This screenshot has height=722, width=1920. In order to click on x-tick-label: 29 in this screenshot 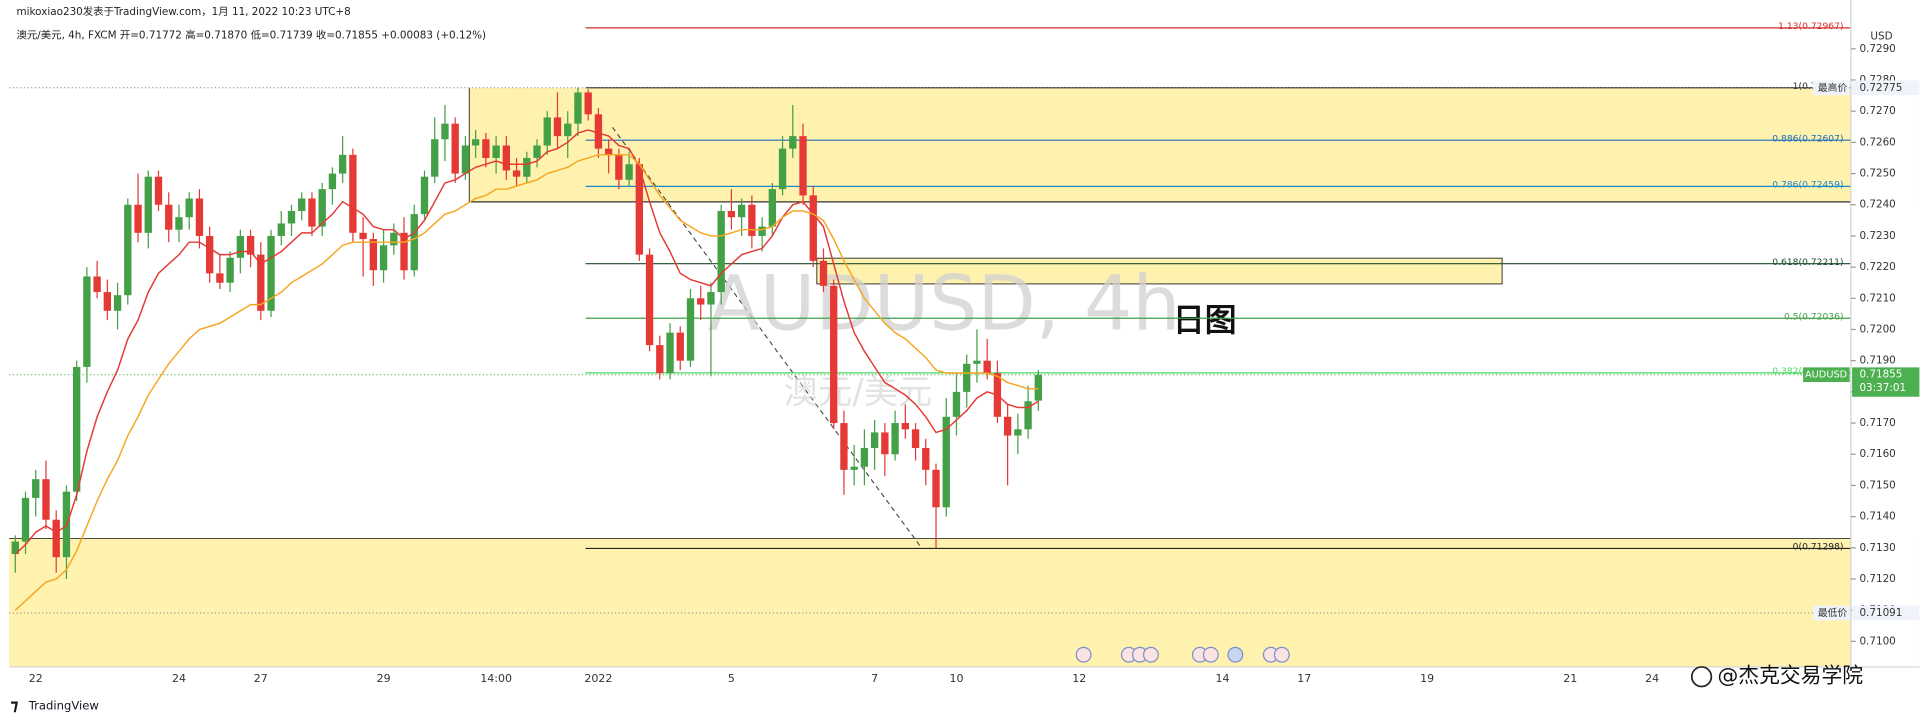, I will do `click(384, 678)`.